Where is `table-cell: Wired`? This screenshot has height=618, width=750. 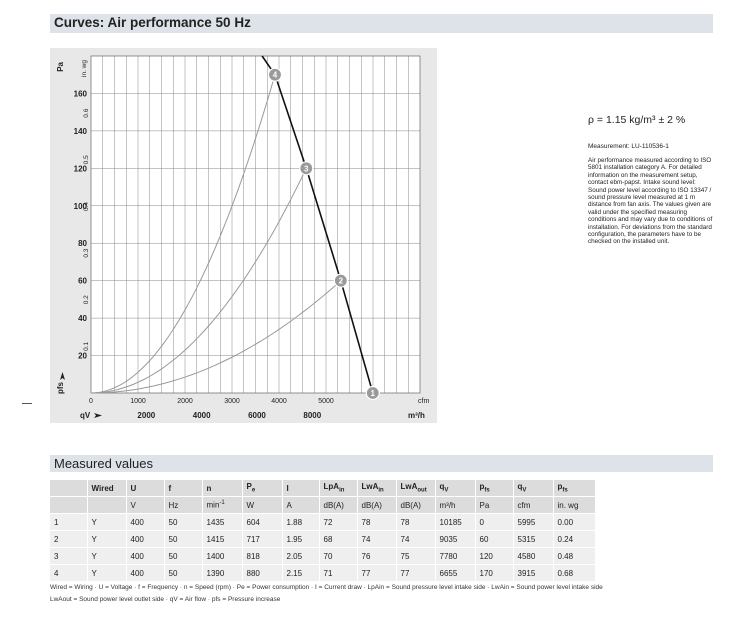
table-cell: Wired is located at coordinates (107, 488).